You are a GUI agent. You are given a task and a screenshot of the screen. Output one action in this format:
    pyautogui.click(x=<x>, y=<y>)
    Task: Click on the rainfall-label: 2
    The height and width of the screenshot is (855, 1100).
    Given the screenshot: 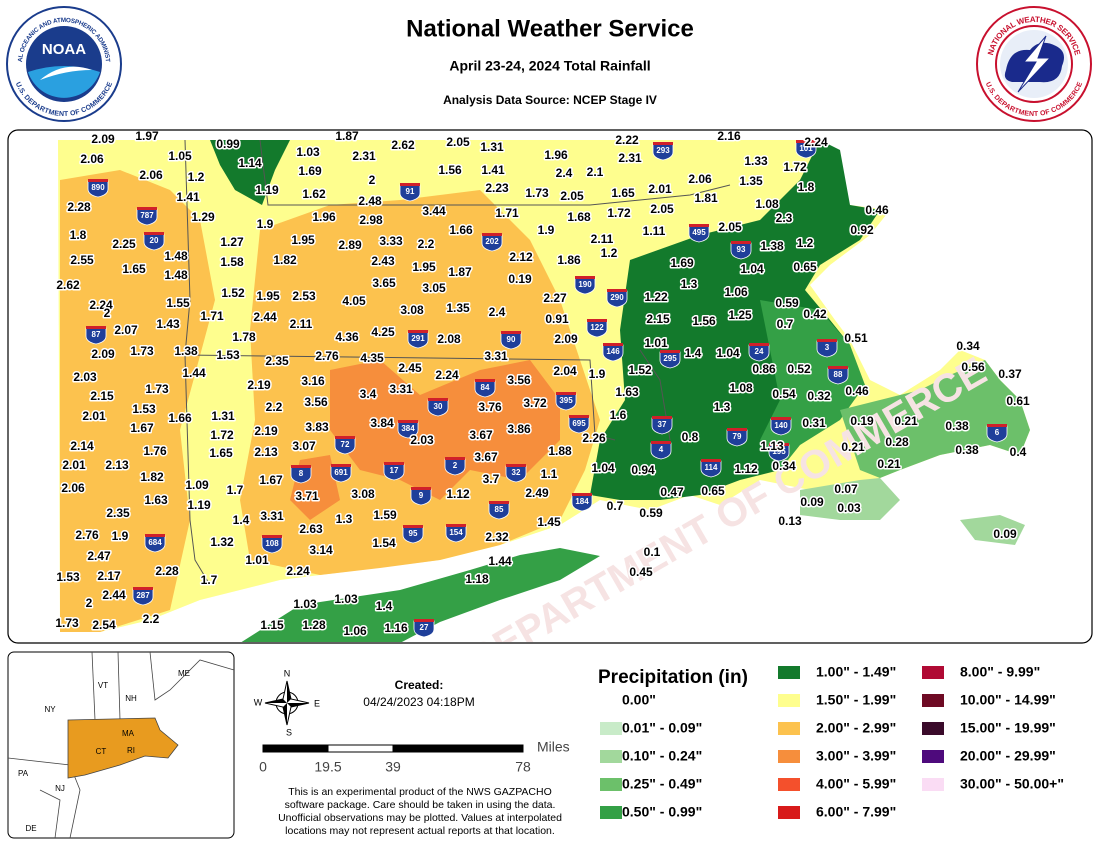 What is the action you would take?
    pyautogui.click(x=107, y=313)
    